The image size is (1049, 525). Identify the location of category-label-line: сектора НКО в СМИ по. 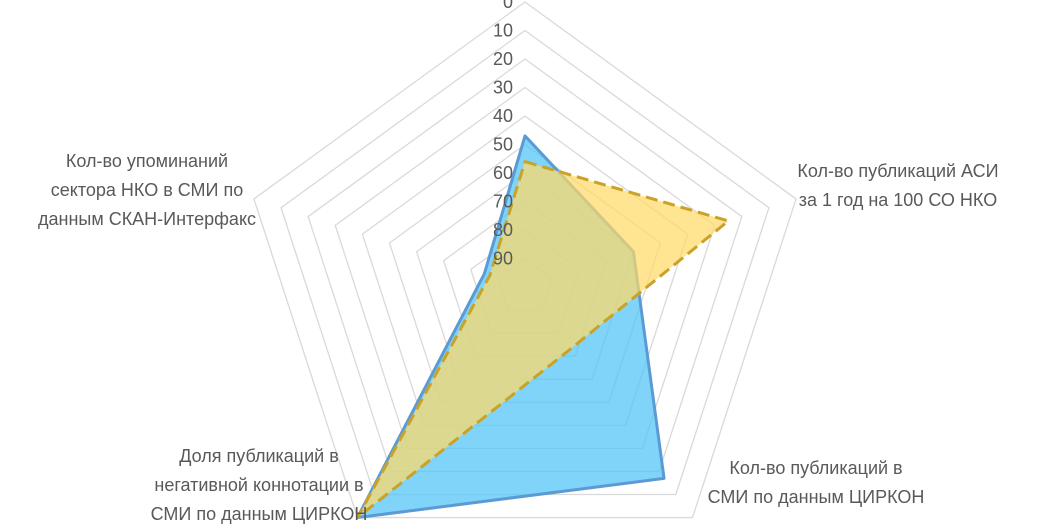
(147, 190).